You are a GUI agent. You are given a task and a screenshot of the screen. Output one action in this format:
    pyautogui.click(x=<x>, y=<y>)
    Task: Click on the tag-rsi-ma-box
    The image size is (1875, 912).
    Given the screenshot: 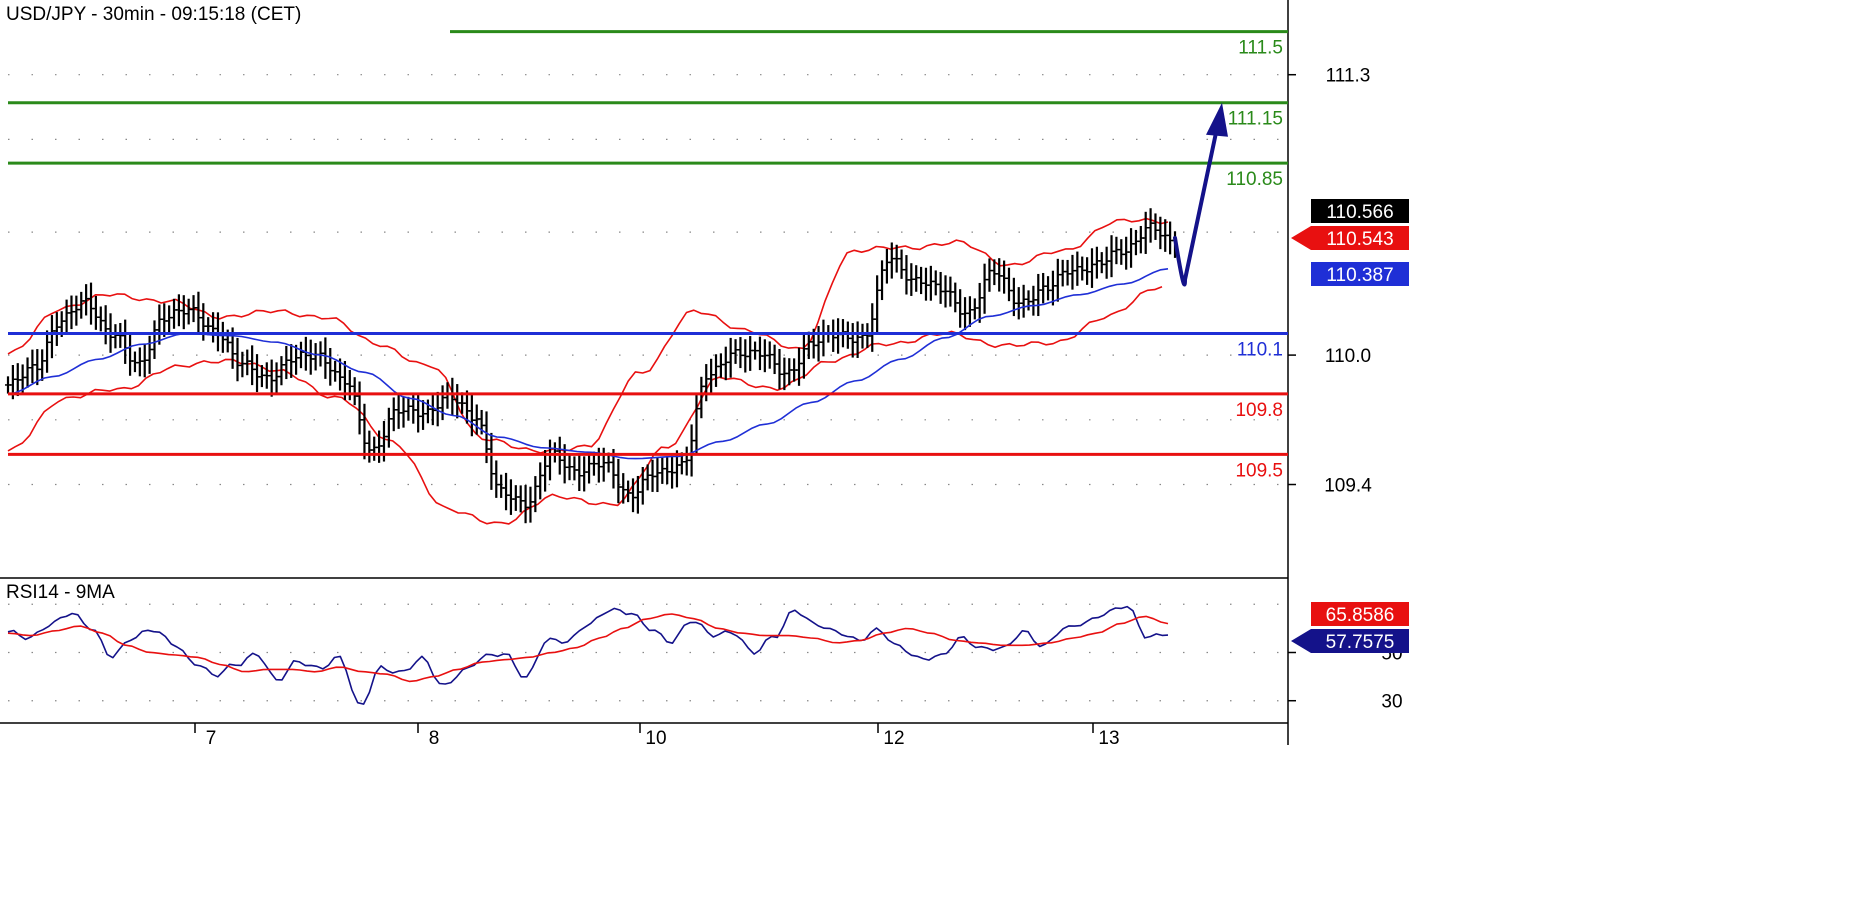 What is the action you would take?
    pyautogui.click(x=1360, y=614)
    